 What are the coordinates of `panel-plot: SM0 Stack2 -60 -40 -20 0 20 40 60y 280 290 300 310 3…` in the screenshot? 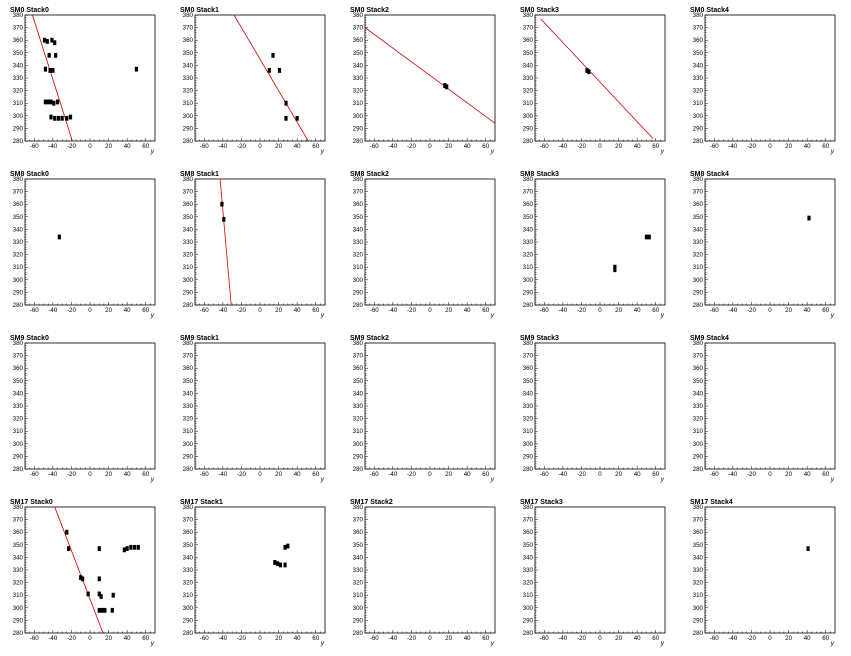 It's located at (423, 81).